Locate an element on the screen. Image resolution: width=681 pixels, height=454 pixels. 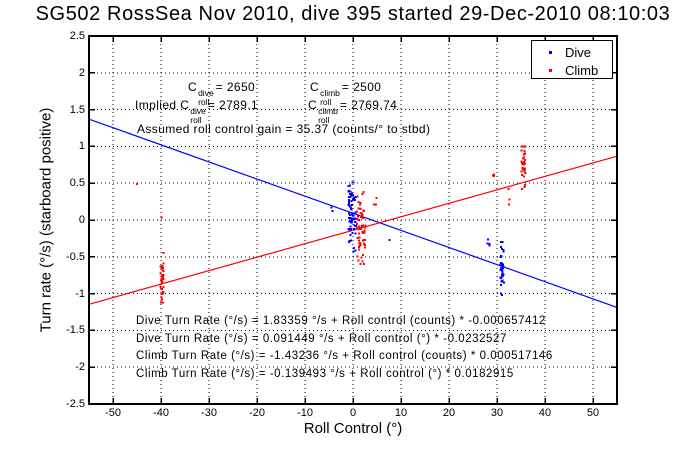
y-tick-label: 1 is located at coordinates (81, 146).